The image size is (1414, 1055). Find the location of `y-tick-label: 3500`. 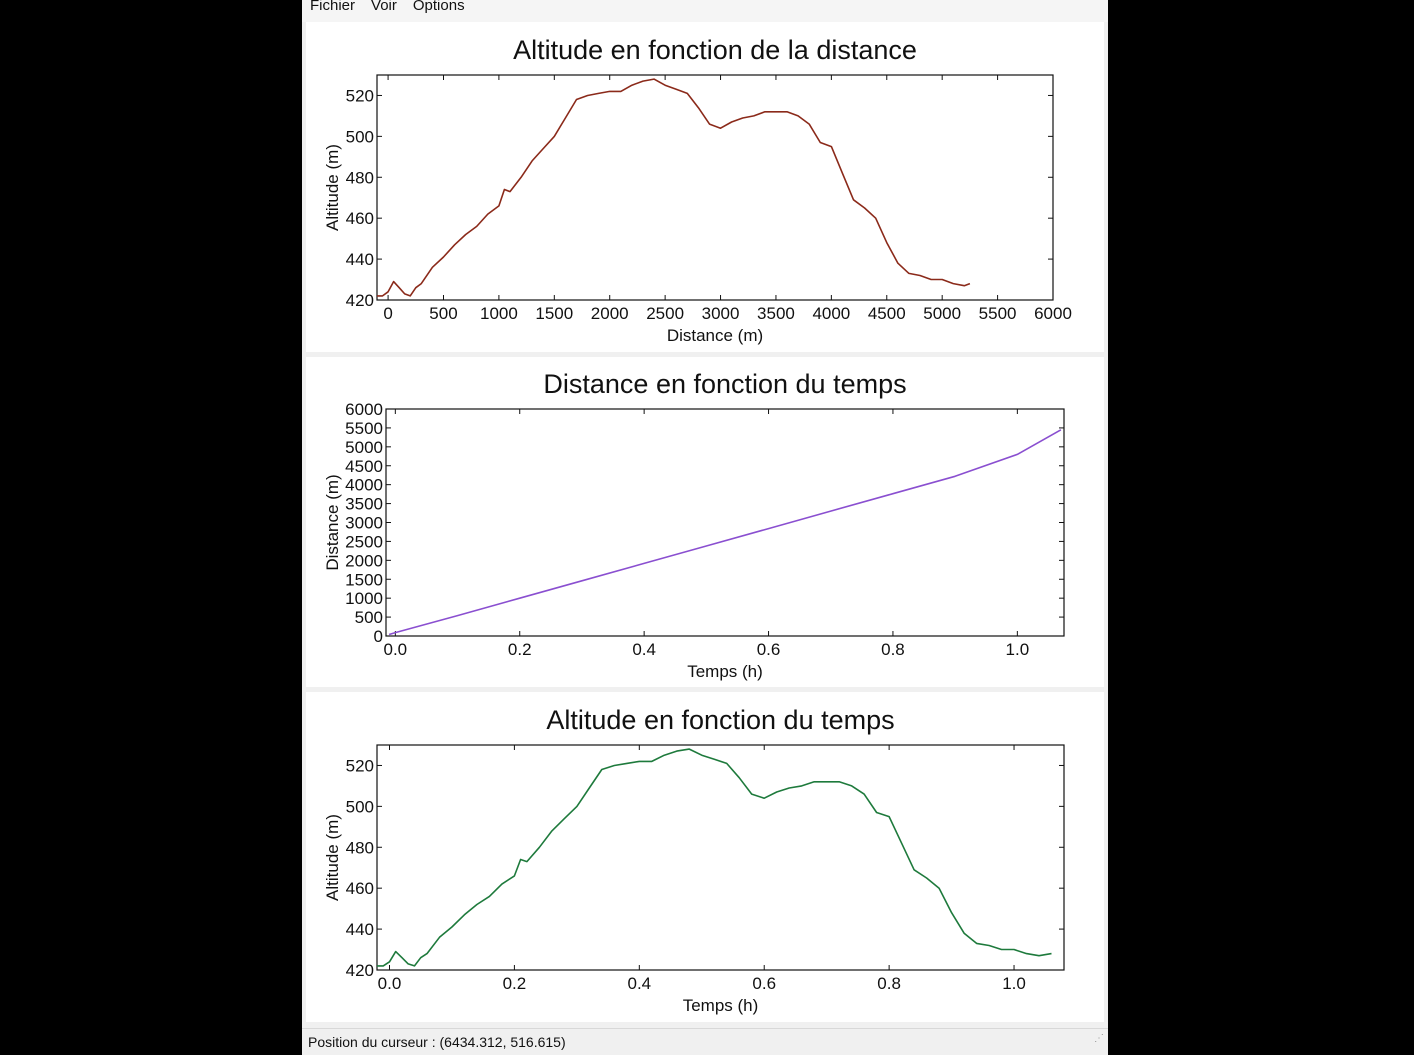

y-tick-label: 3500 is located at coordinates (364, 504).